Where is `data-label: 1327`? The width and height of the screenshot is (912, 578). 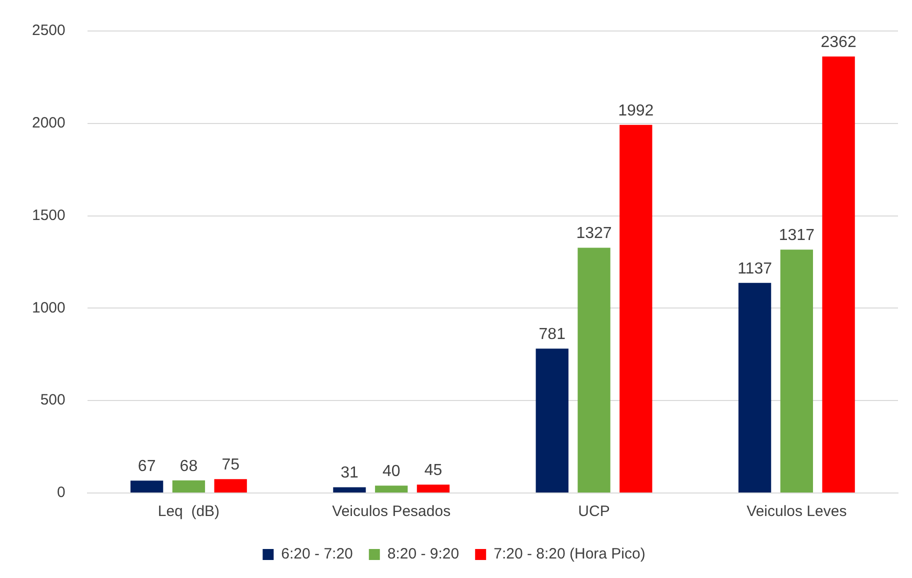
data-label: 1327 is located at coordinates (594, 233).